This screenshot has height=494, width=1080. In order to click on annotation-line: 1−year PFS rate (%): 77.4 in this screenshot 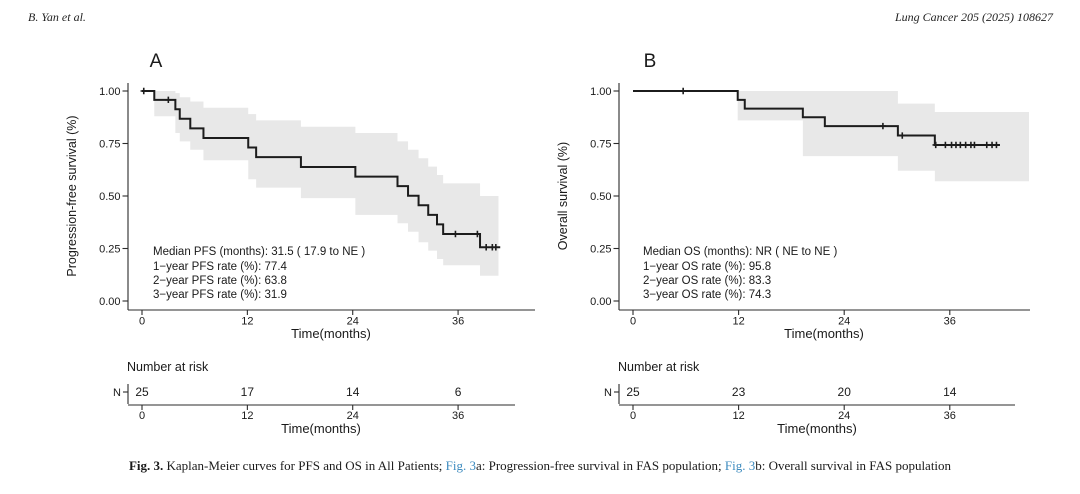, I will do `click(220, 267)`.